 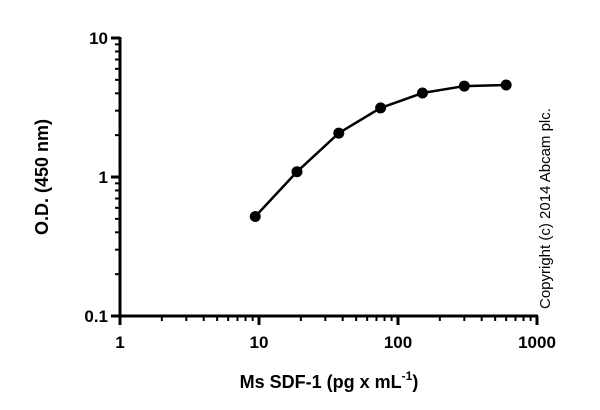 What do you see at coordinates (537, 342) in the screenshot?
I see `x-tick-label: 1000` at bounding box center [537, 342].